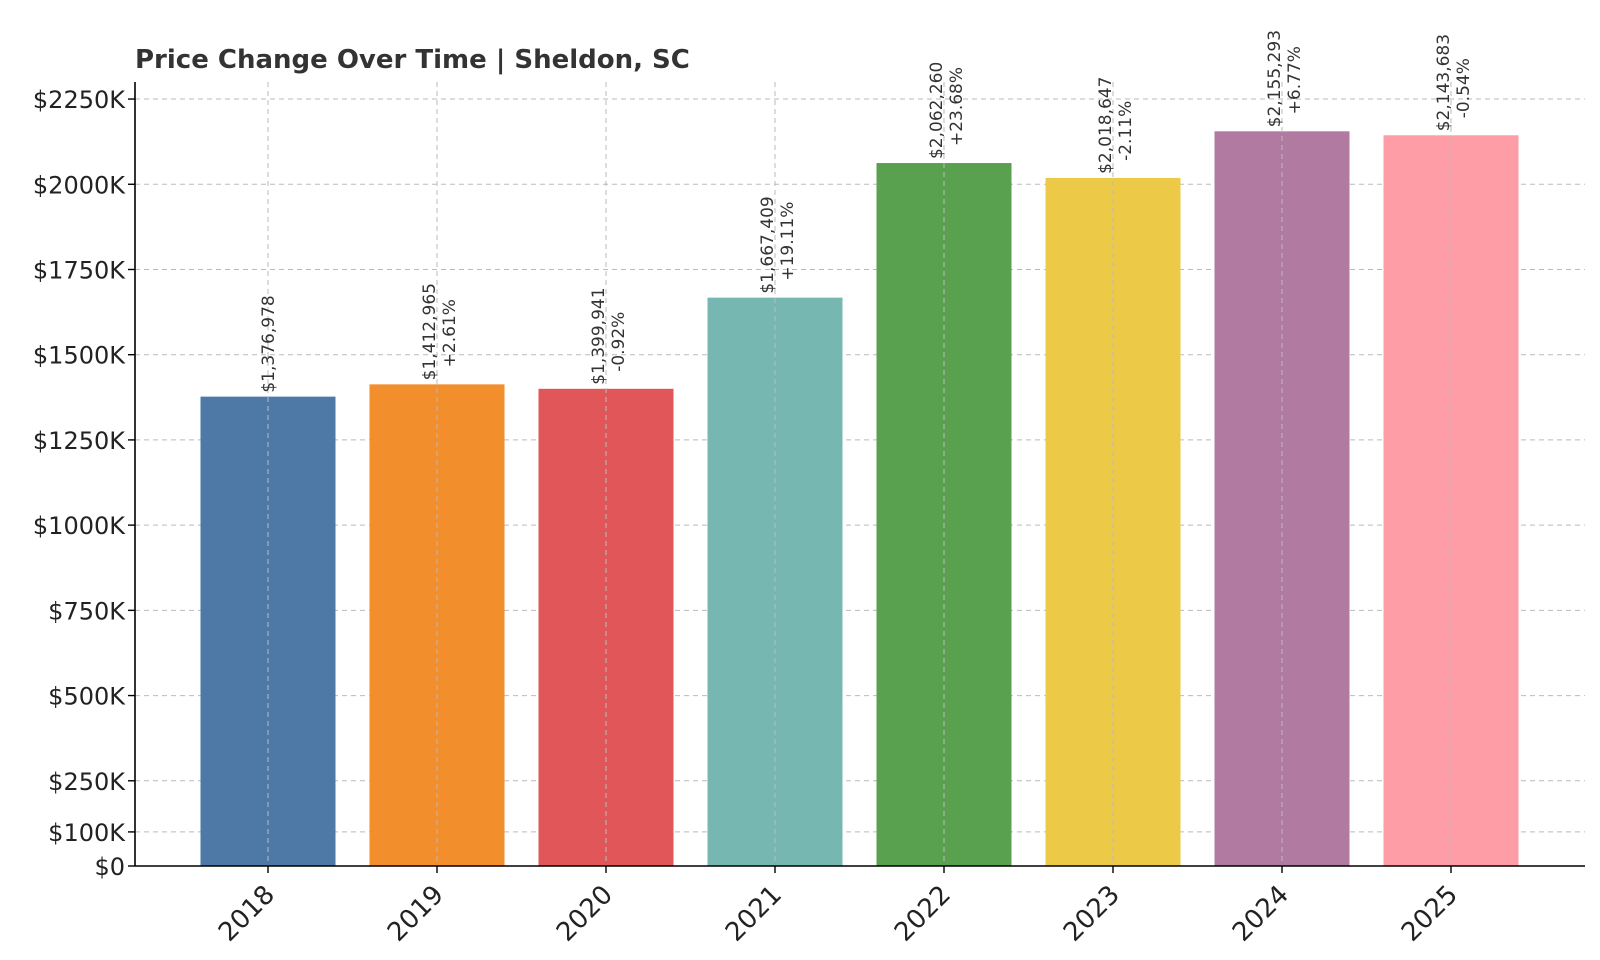 This screenshot has height=960, width=1600. What do you see at coordinates (1464, 88) in the screenshot?
I see `bar-change-label: -0.54%` at bounding box center [1464, 88].